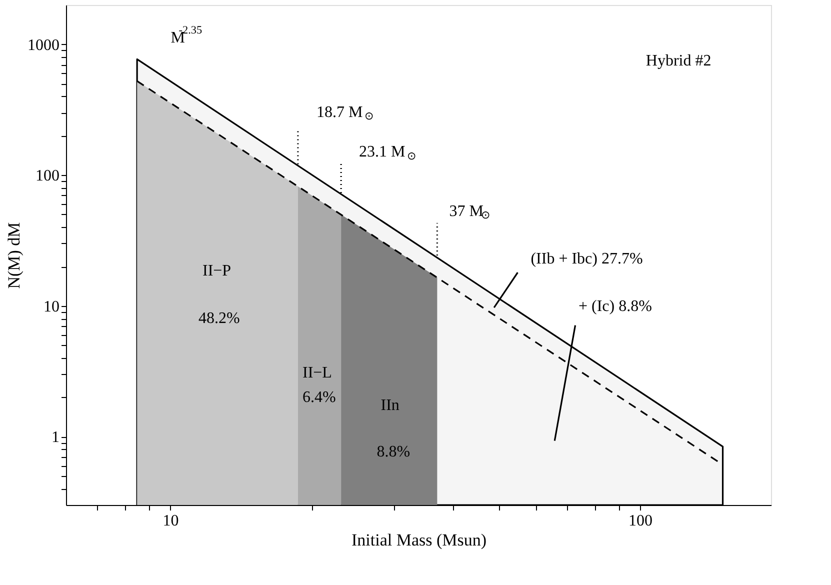  Describe the element at coordinates (390, 405) in the screenshot. I see `annotation: IIn` at that location.